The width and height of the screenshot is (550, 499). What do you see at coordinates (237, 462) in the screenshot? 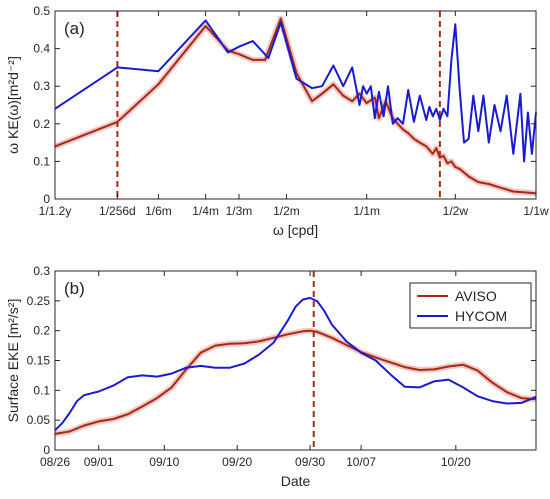
I see `x-tick-label: 09/20` at bounding box center [237, 462].